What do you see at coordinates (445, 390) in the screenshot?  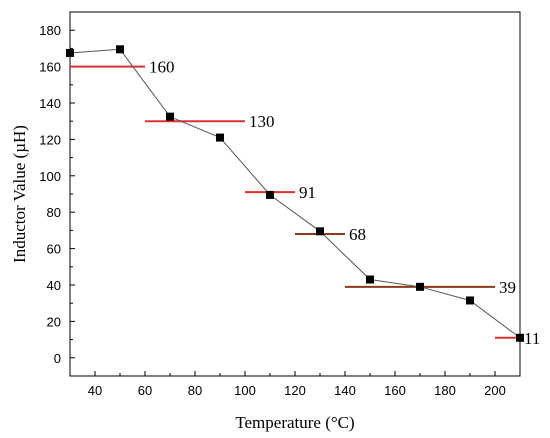 I see `x-tick-label: 180` at bounding box center [445, 390].